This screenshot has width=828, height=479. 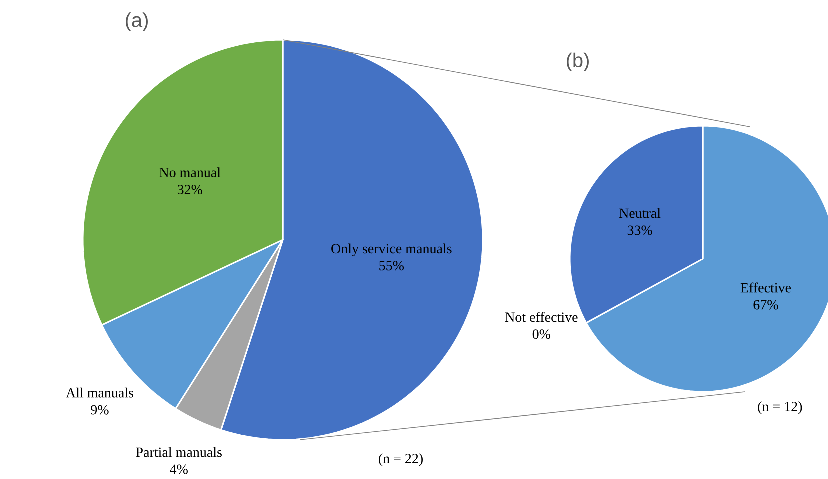 I want to click on slice-label: All manuals, so click(x=100, y=393).